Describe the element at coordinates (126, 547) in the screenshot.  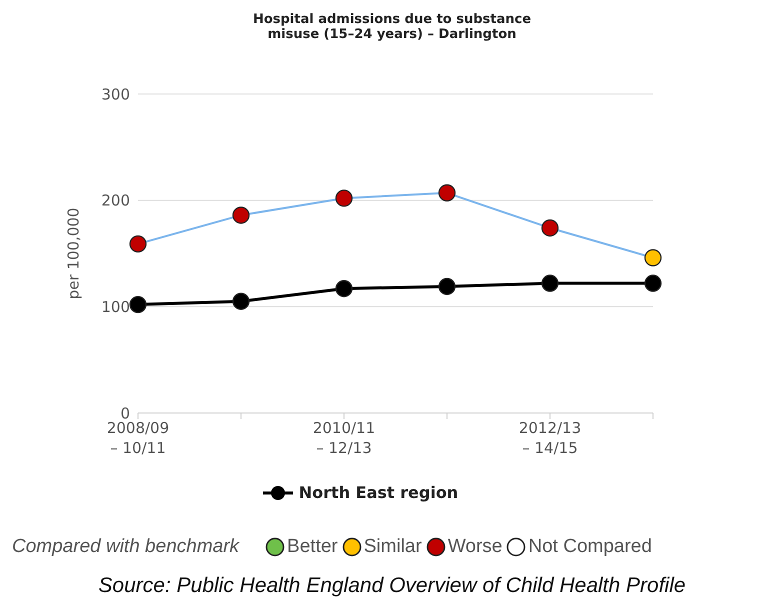
I see `text: Compared with benchmark` at that location.